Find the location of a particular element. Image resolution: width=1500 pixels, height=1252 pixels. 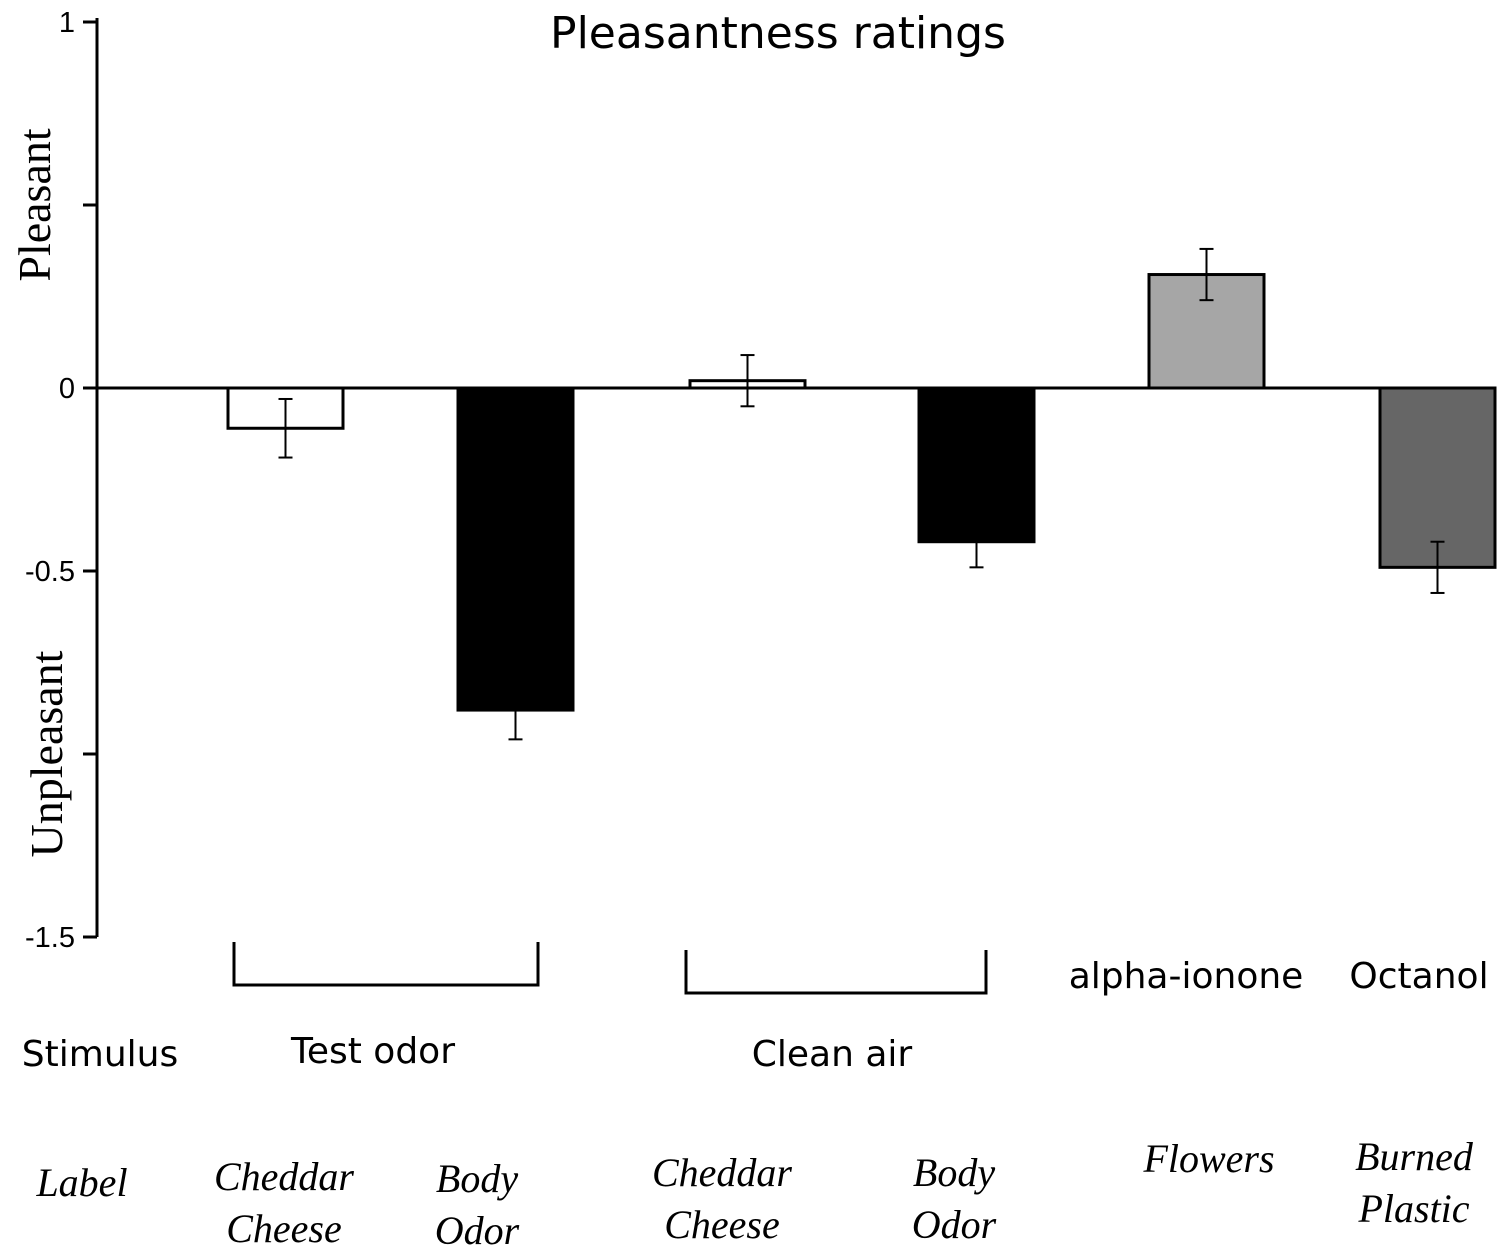

chart-title: Pleasantness ratings is located at coordinates (778, 33).